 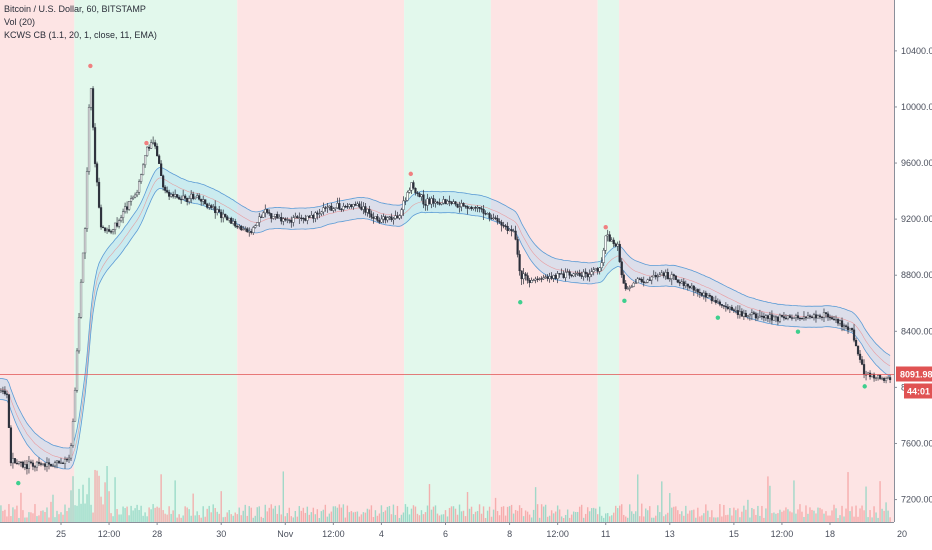 I want to click on price-badge: 8091.98, so click(x=914, y=374).